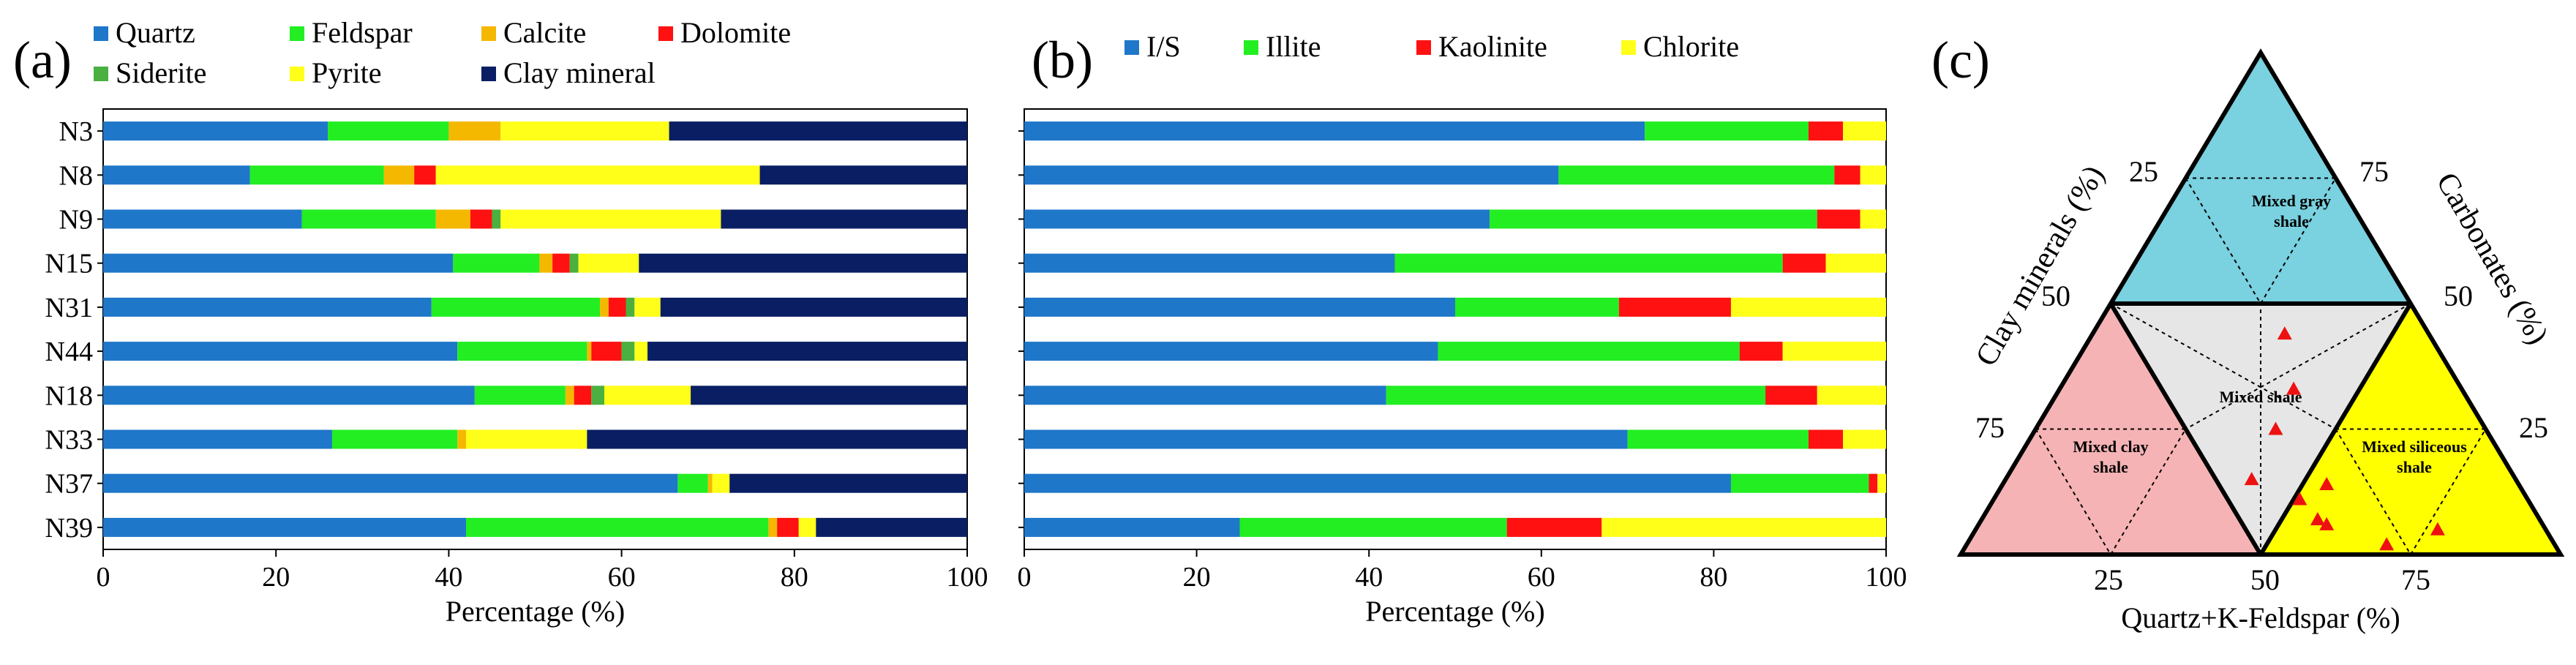  Describe the element at coordinates (617, 527) in the screenshot. I see `bar-feldspar-n39` at that location.